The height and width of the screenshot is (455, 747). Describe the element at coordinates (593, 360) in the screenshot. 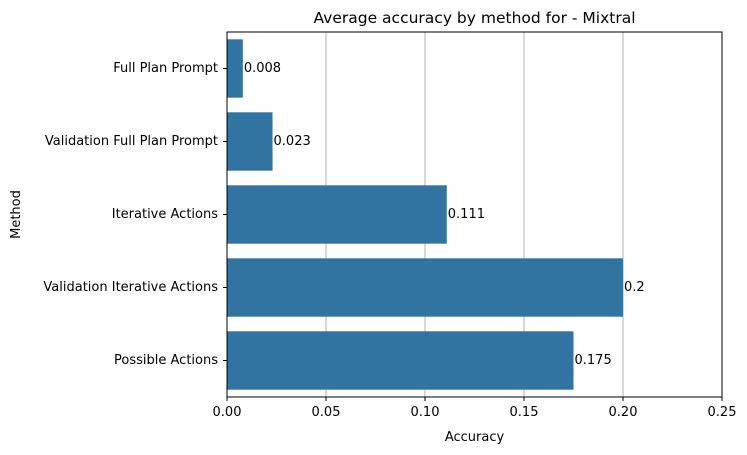

I see `data-label: 0.175` at that location.